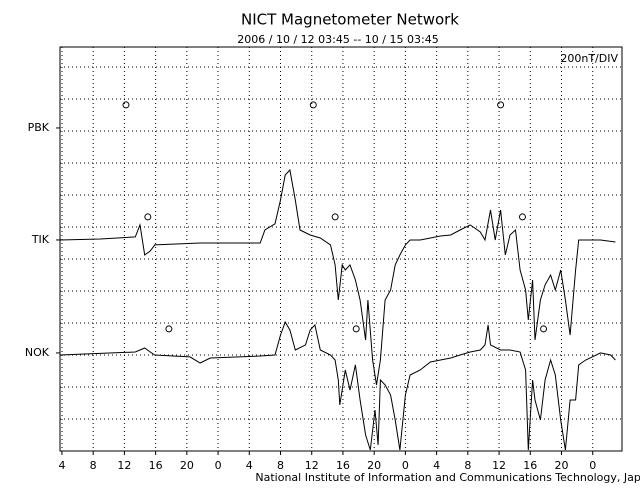 The image size is (640, 500). What do you see at coordinates (350, 20) in the screenshot?
I see `chart-title: NICT Magnetometer Network` at bounding box center [350, 20].